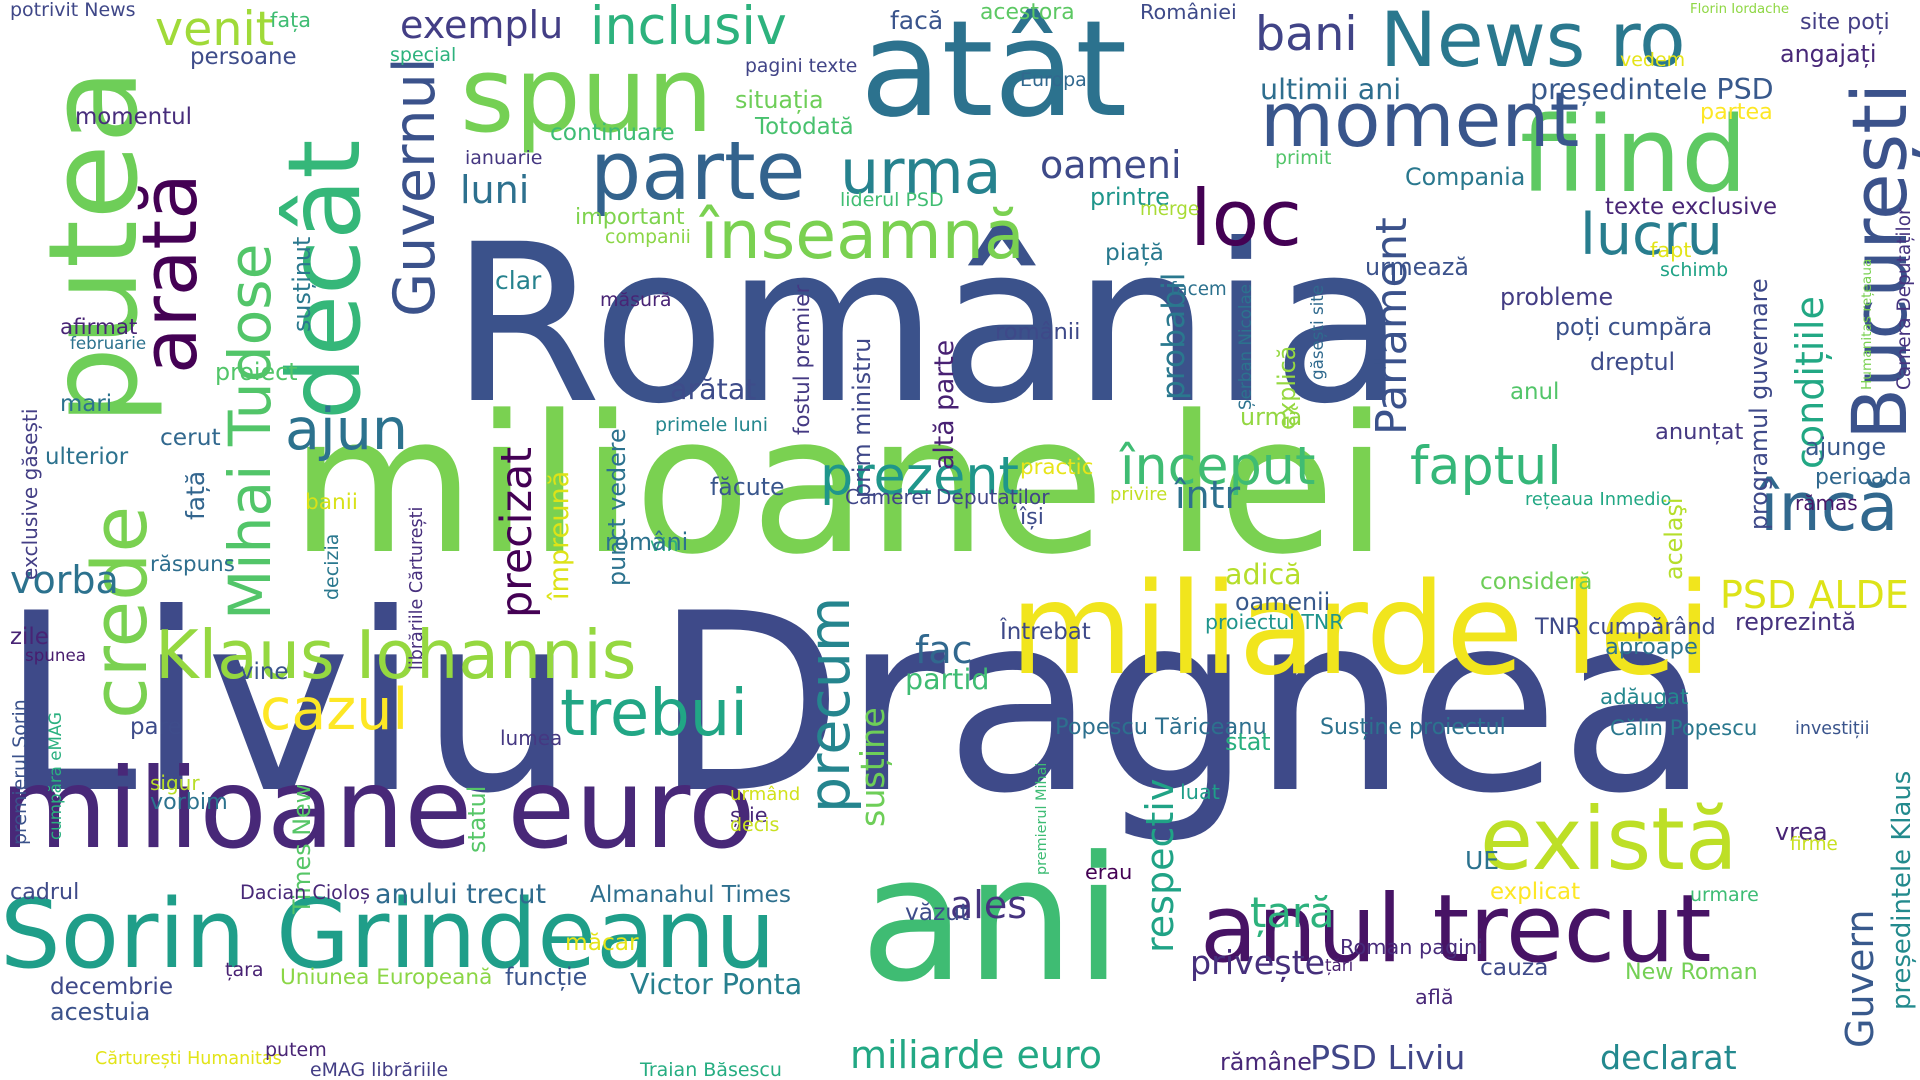 This screenshot has width=1920, height=1080. What do you see at coordinates (1134, 252) in the screenshot?
I see `cloud-word: piață` at bounding box center [1134, 252].